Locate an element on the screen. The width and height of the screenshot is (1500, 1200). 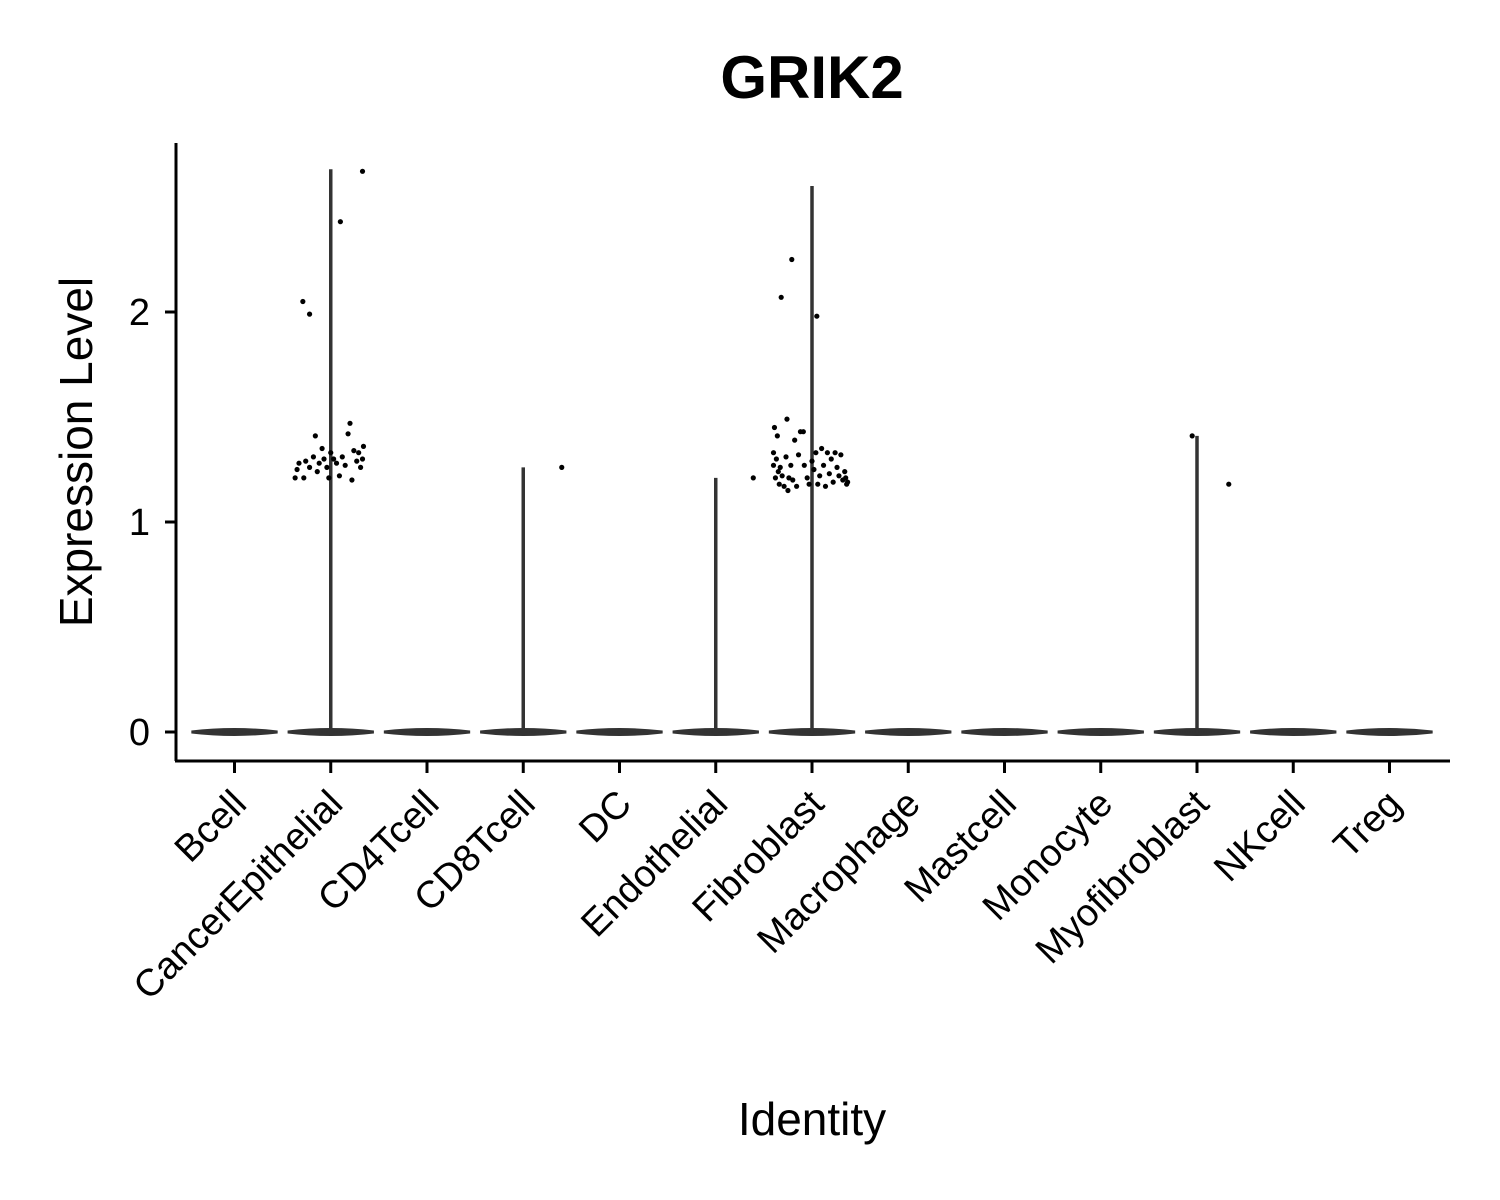
x-tick-label-treg: Treg is located at coordinates (1368, 825).